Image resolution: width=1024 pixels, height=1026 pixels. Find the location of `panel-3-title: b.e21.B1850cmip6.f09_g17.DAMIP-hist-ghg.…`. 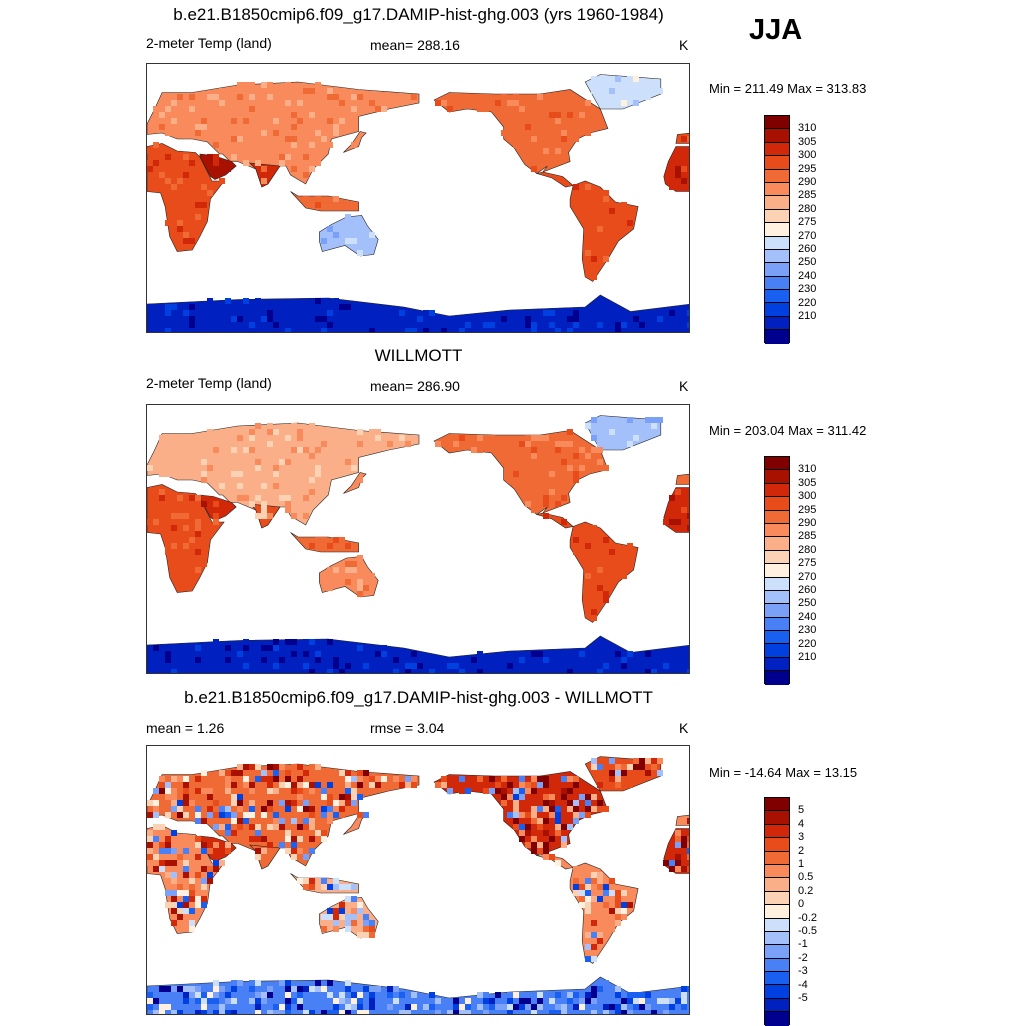

panel-3-title: b.e21.B1850cmip6.f09_g17.DAMIP-hist-ghg.… is located at coordinates (418, 697).